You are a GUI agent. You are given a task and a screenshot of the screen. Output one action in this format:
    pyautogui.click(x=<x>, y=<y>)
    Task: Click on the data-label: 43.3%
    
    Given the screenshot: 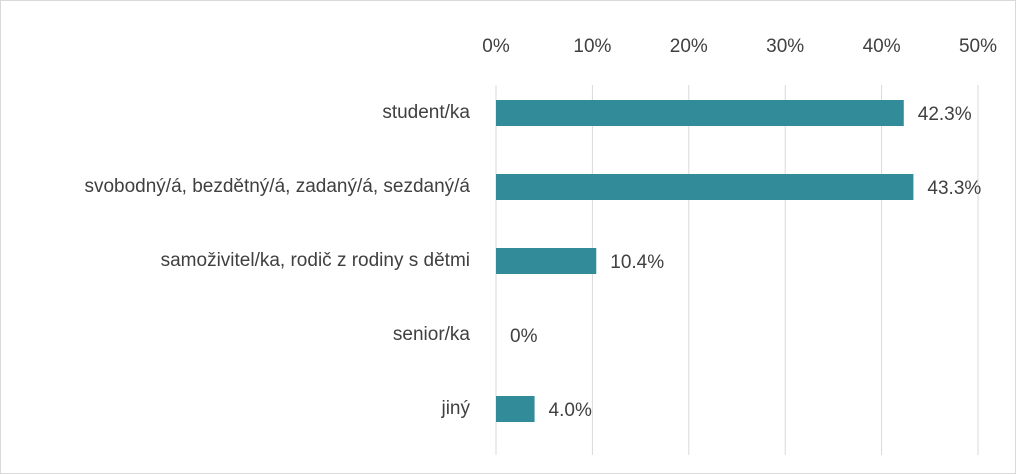 What is the action you would take?
    pyautogui.click(x=954, y=188)
    